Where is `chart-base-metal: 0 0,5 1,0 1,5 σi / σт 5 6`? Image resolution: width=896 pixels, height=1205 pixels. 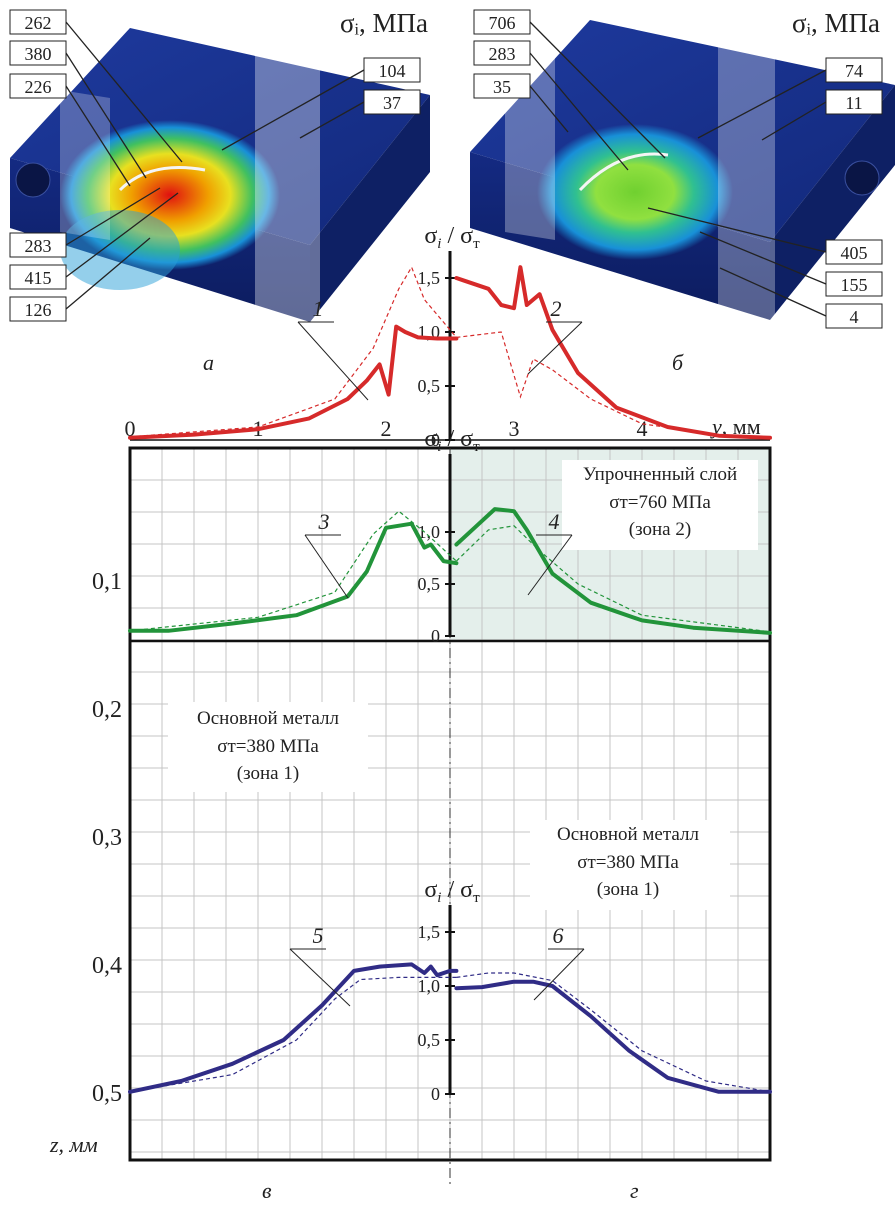
chart-base-metal: 0 0,5 1,0 1,5 σi / σт 5 6 is located at coordinates (450, 990).